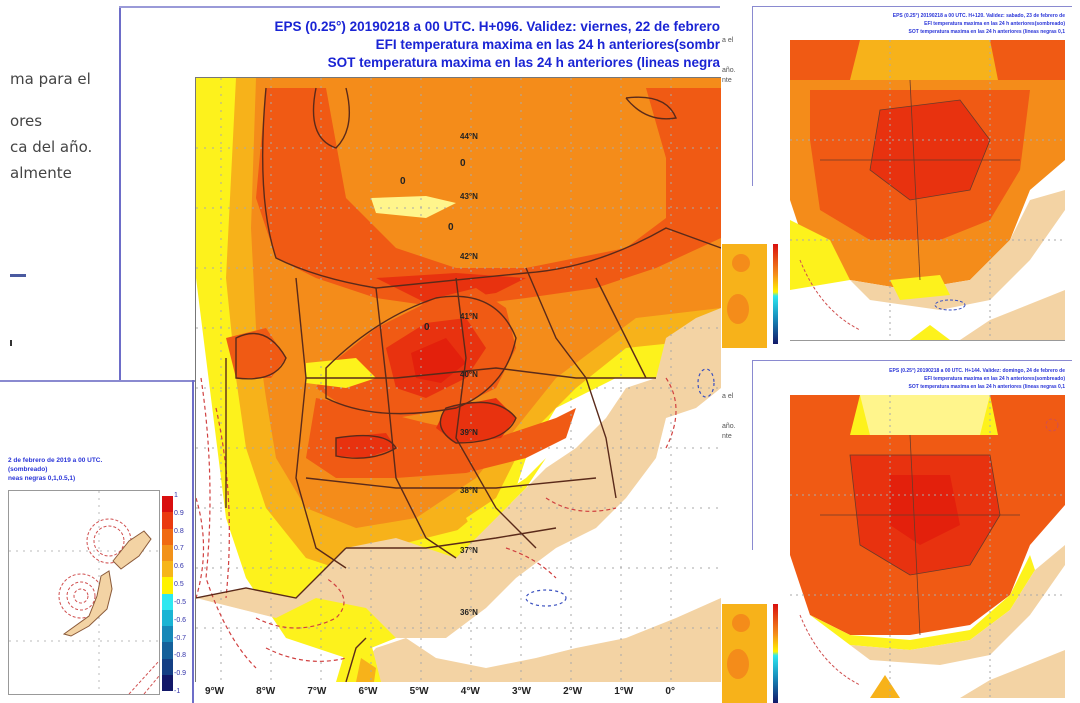 Image resolution: width=1080 pixels, height=703 pixels. Describe the element at coordinates (180, 620) in the screenshot. I see `colorbar-label: -0.6` at that location.